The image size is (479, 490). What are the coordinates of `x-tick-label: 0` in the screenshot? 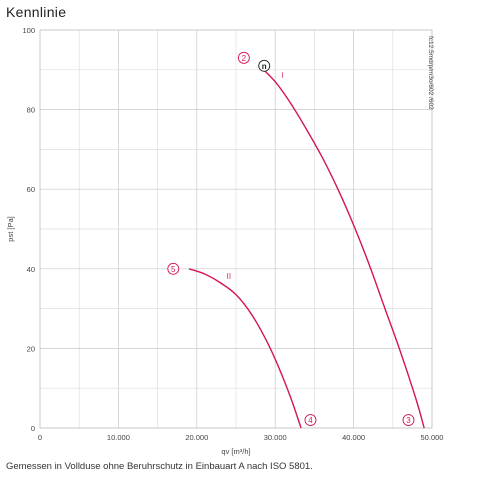 It's located at (40, 437).